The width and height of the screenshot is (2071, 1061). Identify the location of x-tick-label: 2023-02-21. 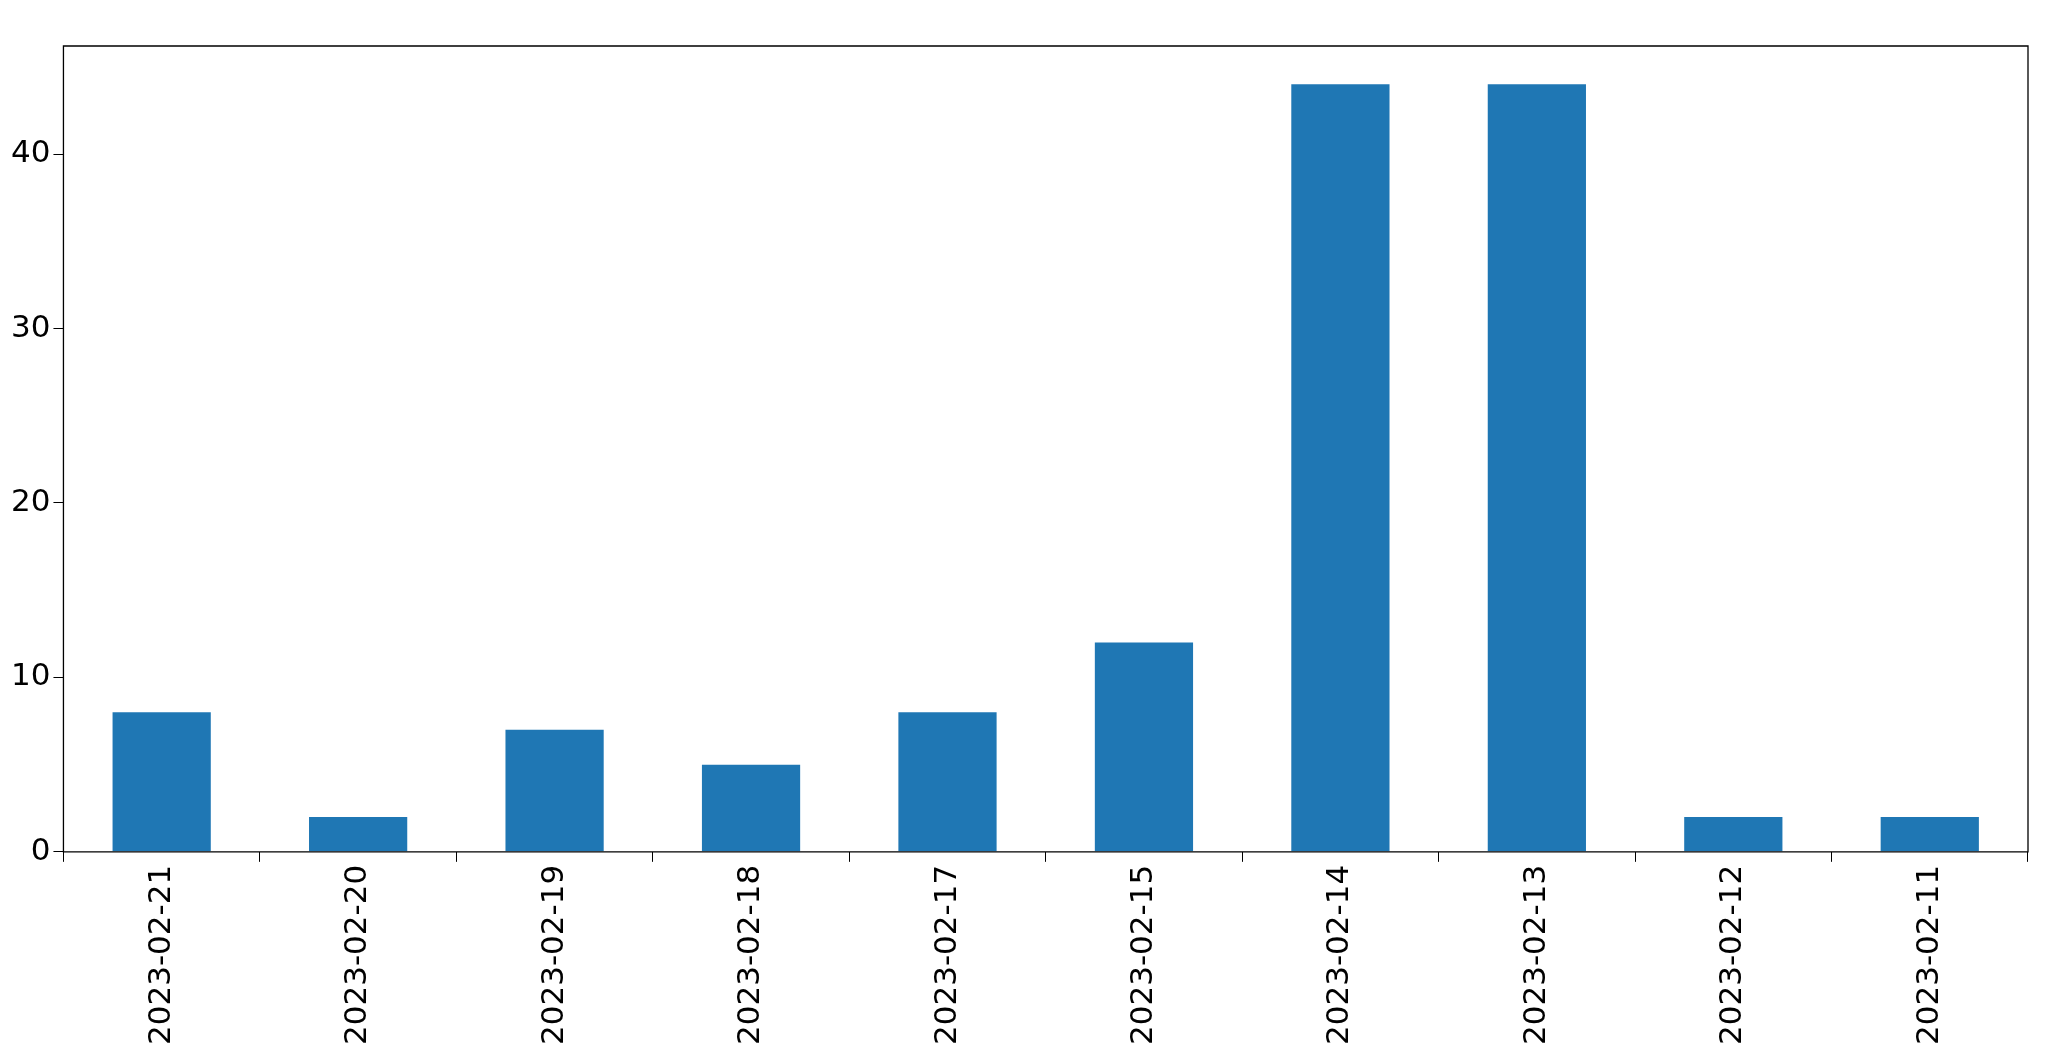
(158, 955).